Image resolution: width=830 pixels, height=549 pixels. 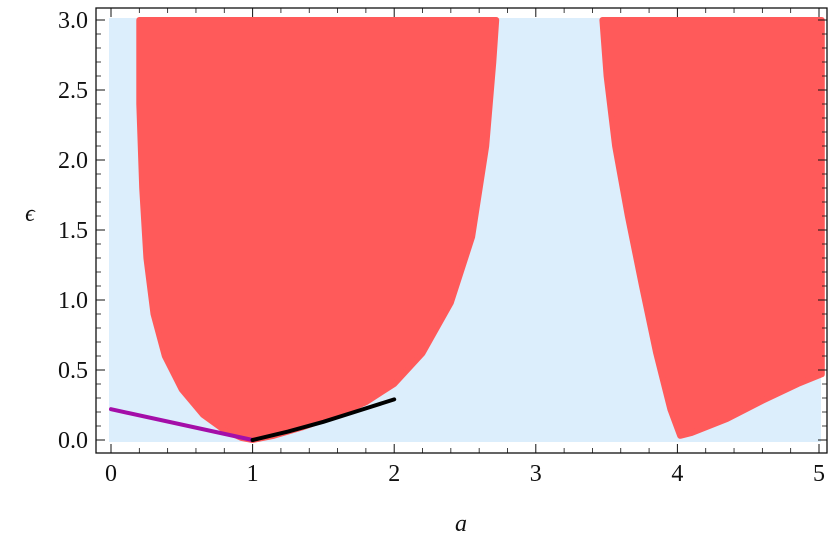 I want to click on x-tick-label: 2, so click(x=394, y=474).